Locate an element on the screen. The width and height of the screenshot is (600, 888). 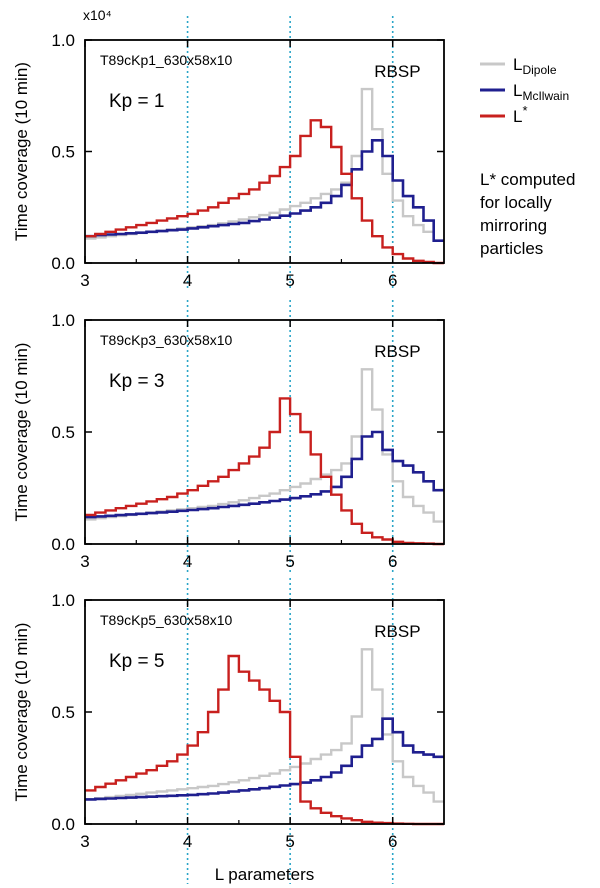
kp-label: Kp = 1 is located at coordinates (136, 101).